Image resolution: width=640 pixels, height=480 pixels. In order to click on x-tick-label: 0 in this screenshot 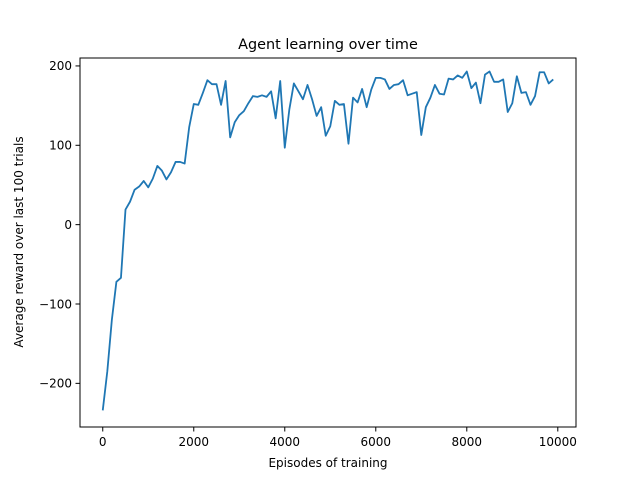, I will do `click(103, 442)`.